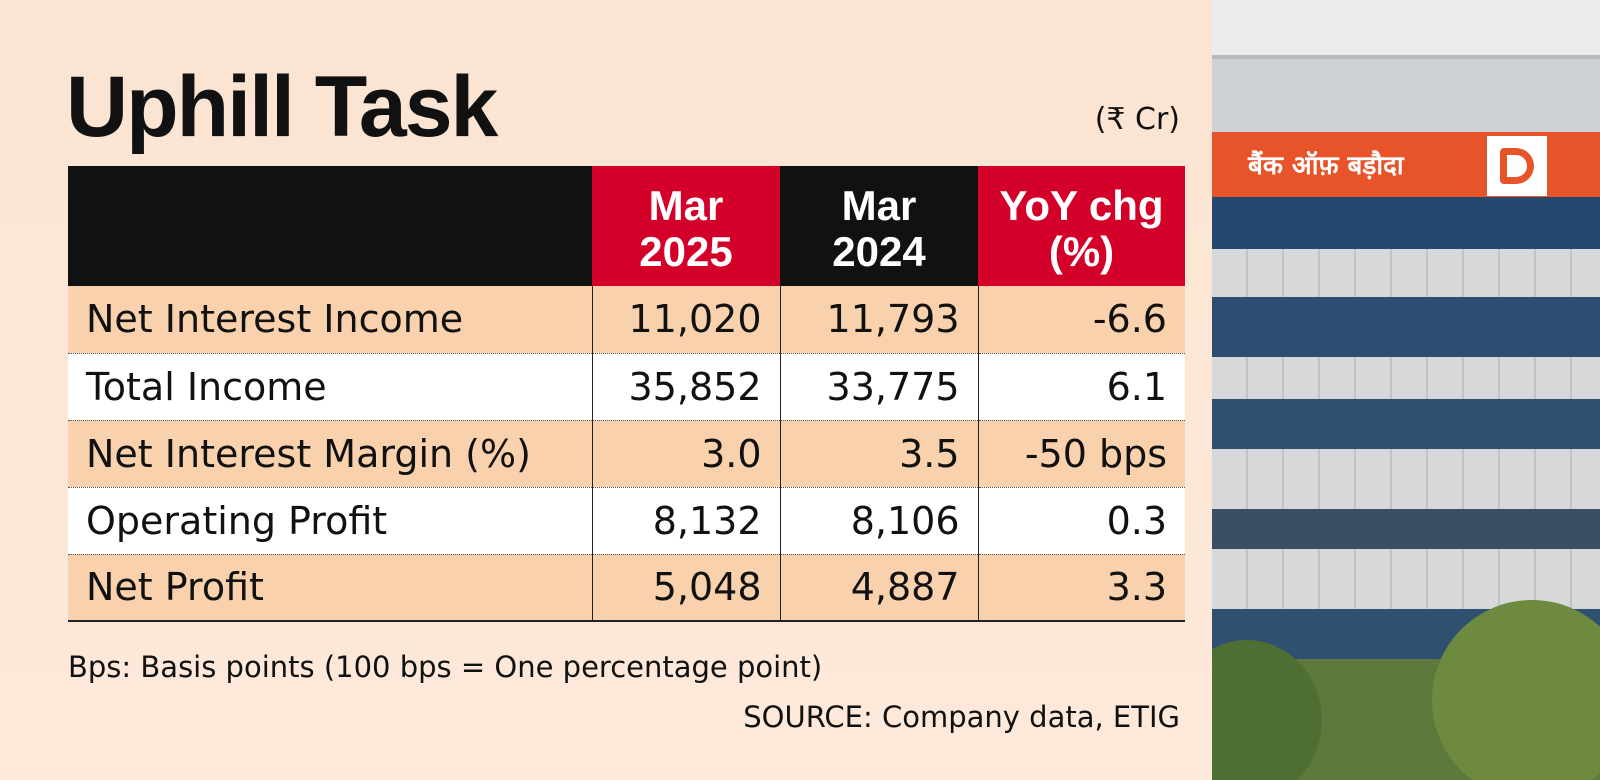  What do you see at coordinates (879, 251) in the screenshot?
I see `header-line: 2024` at bounding box center [879, 251].